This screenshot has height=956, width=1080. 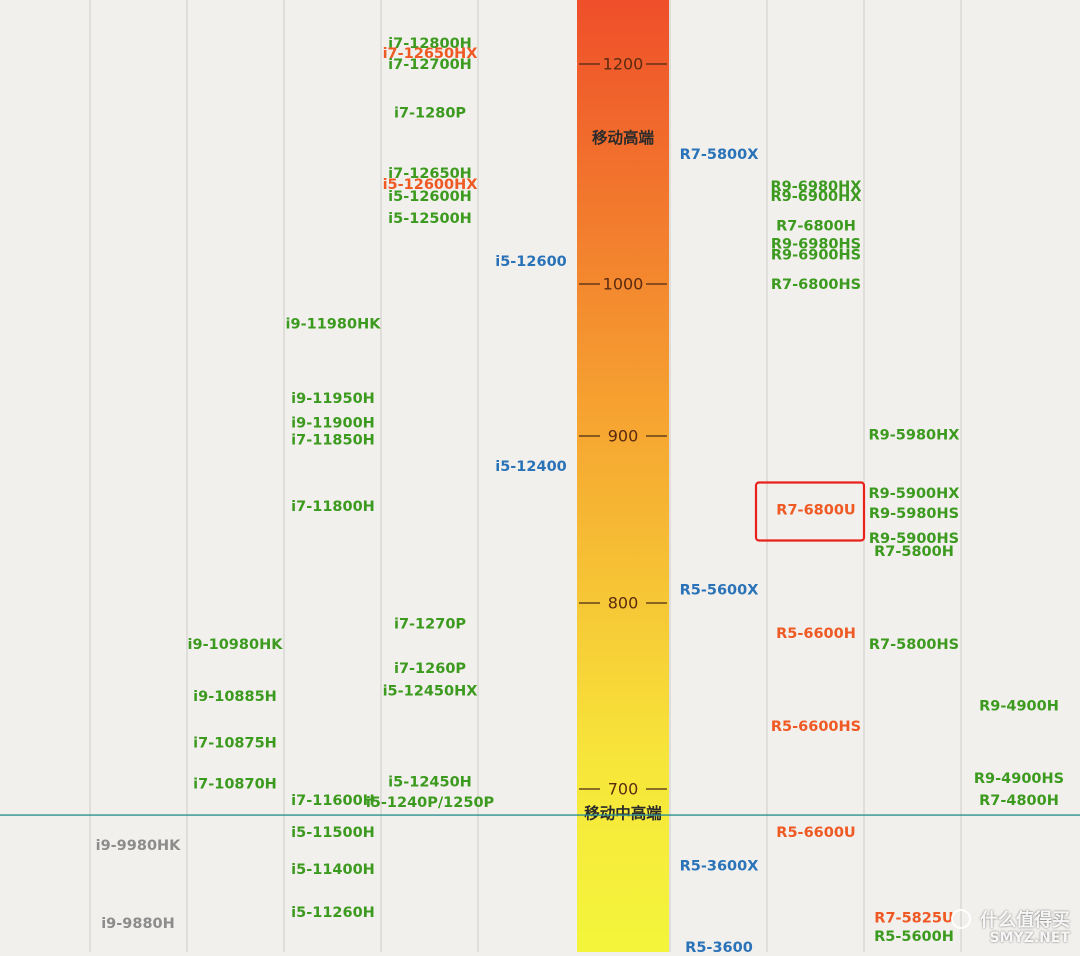 I want to click on cpu-label: i5-11260H, so click(x=333, y=913).